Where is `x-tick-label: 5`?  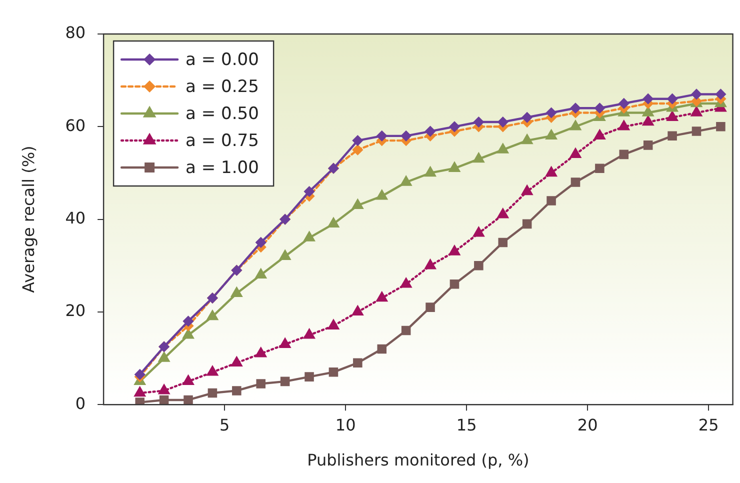
x-tick-label: 5 is located at coordinates (224, 424).